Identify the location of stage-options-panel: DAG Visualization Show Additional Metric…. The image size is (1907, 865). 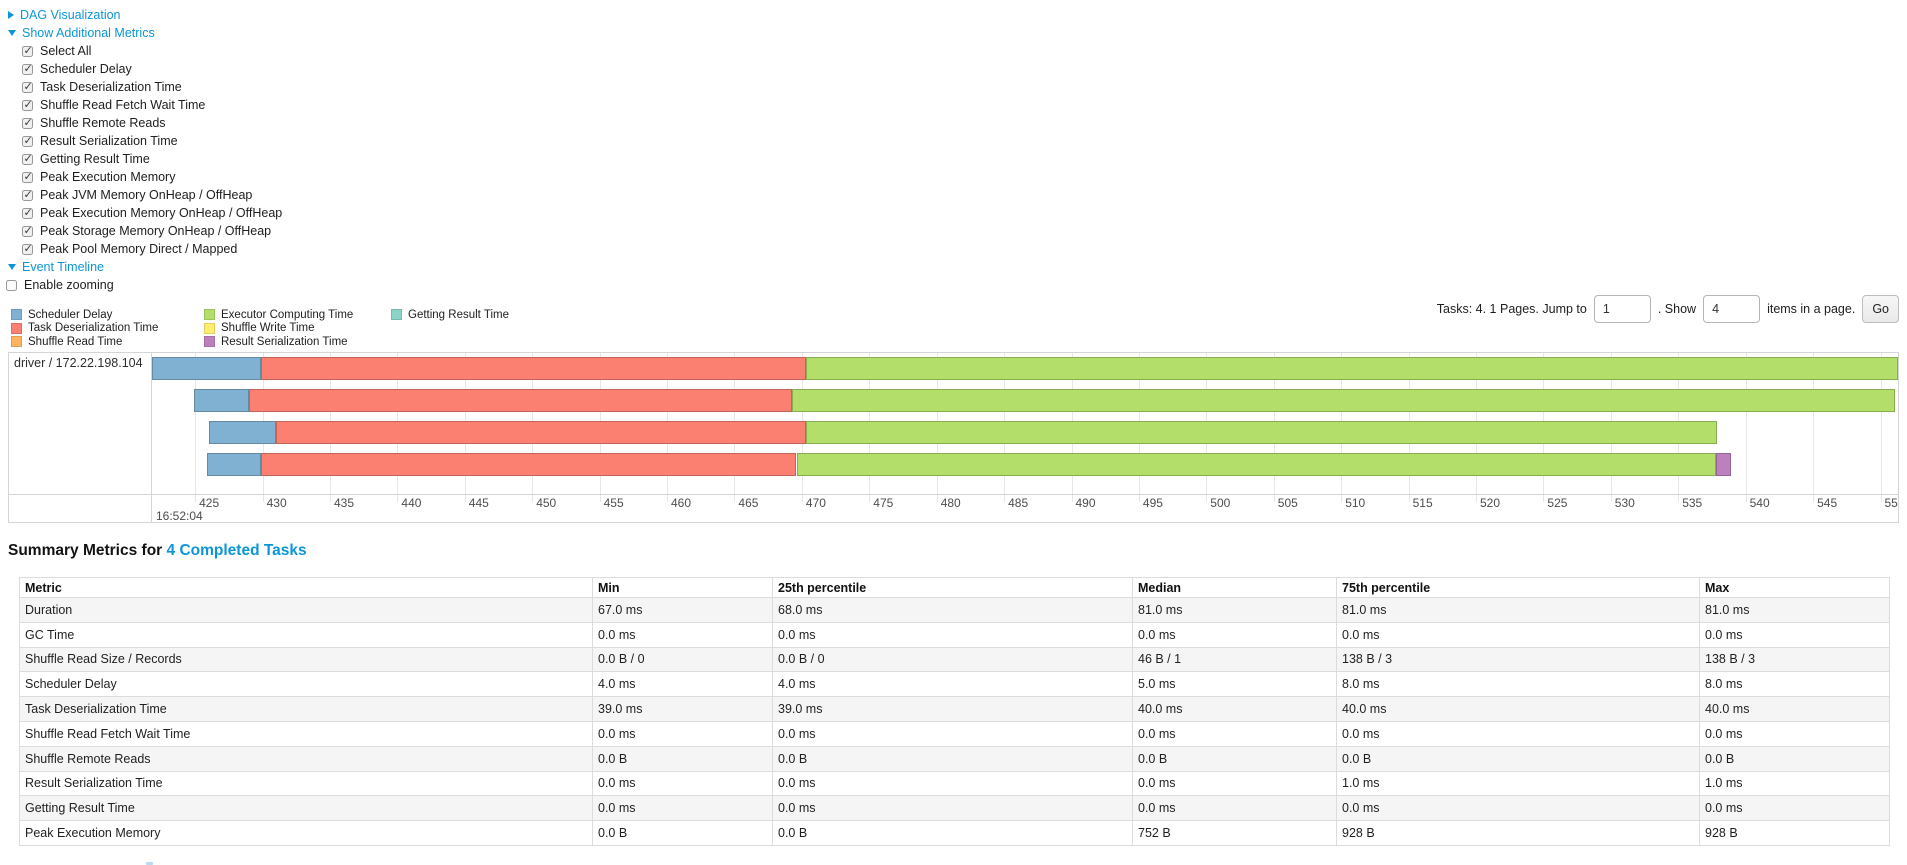
(141, 150).